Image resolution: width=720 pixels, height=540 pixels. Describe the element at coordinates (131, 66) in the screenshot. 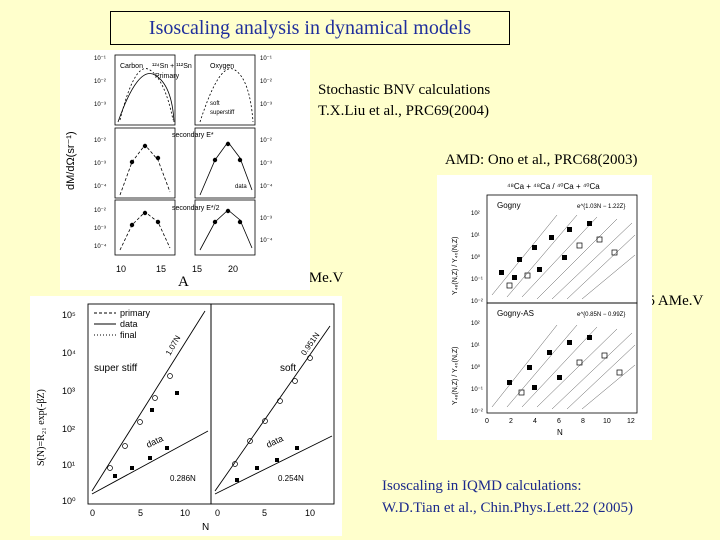

I see `bnv-top-label-1: Carbon` at that location.